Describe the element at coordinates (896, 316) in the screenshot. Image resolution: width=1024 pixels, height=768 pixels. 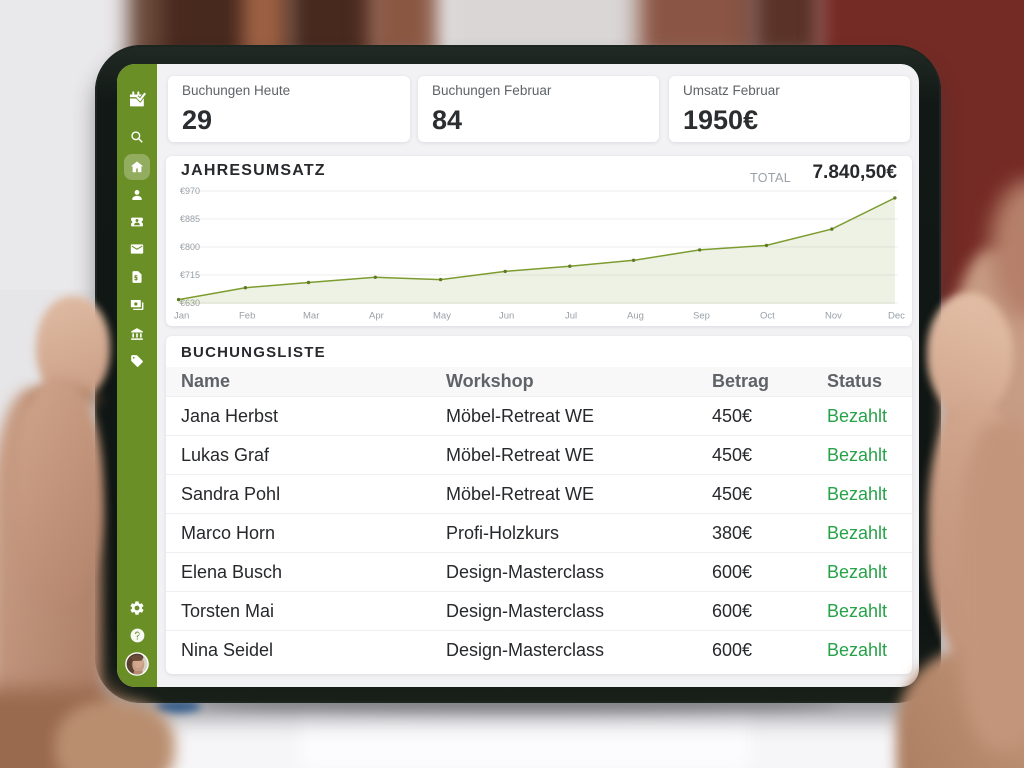
I see `svg-text: Dec` at that location.